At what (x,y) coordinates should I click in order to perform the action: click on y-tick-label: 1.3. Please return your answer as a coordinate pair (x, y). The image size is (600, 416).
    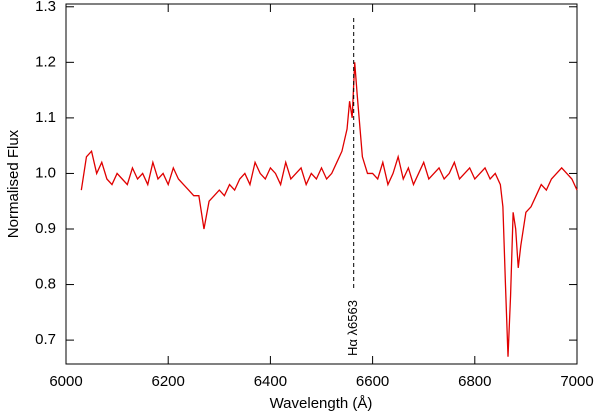
    Looking at the image, I should click on (45, 7).